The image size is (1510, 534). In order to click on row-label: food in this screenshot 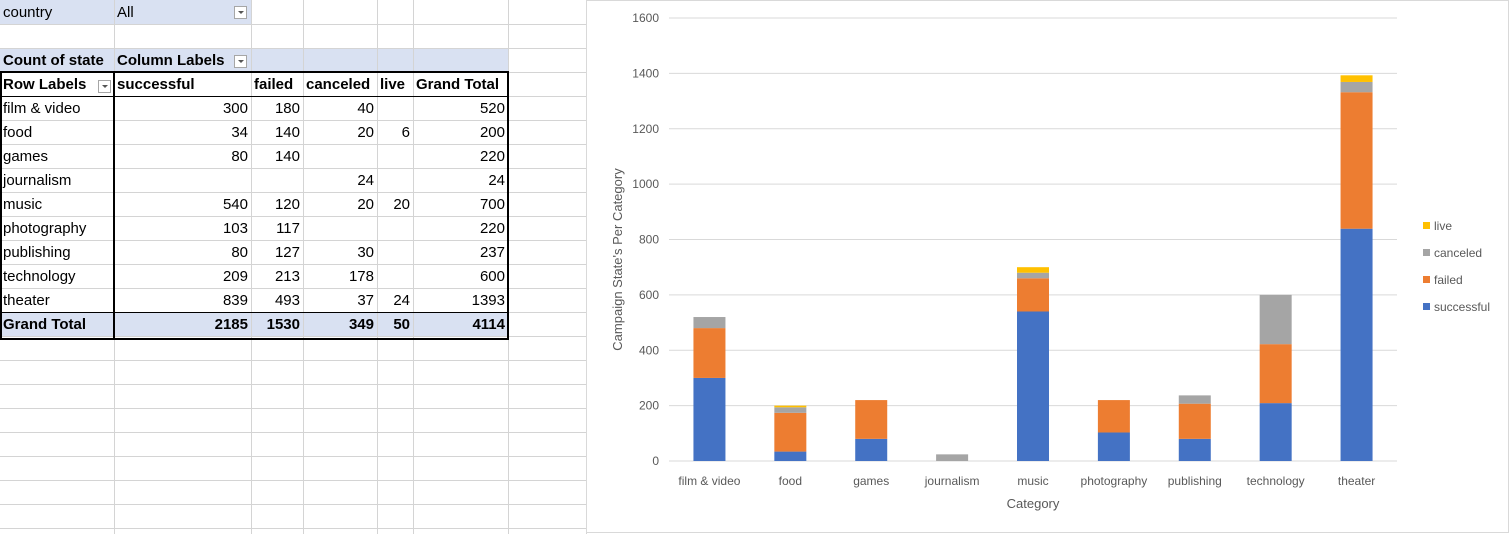, I will do `click(18, 132)`.